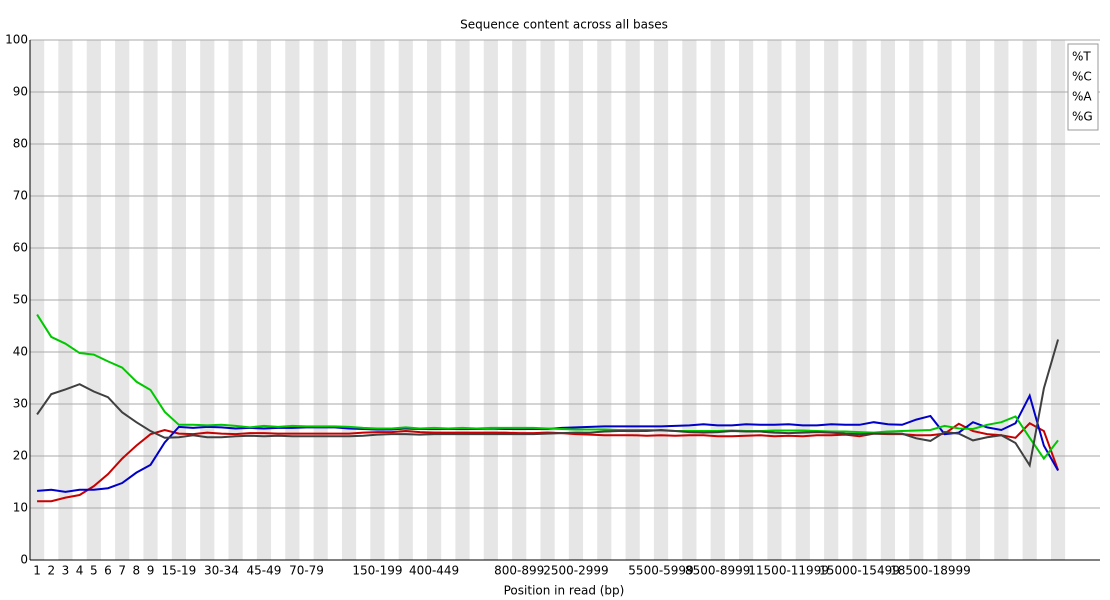  Describe the element at coordinates (564, 25) in the screenshot. I see `chart-title: Sequence content across all bases` at that location.